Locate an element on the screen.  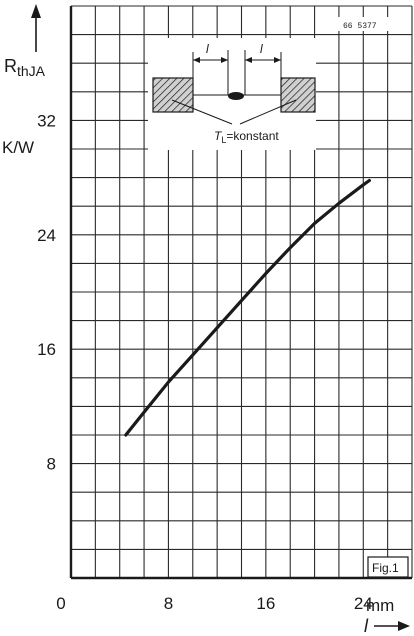
figure-label-frame is located at coordinates (388, 567).